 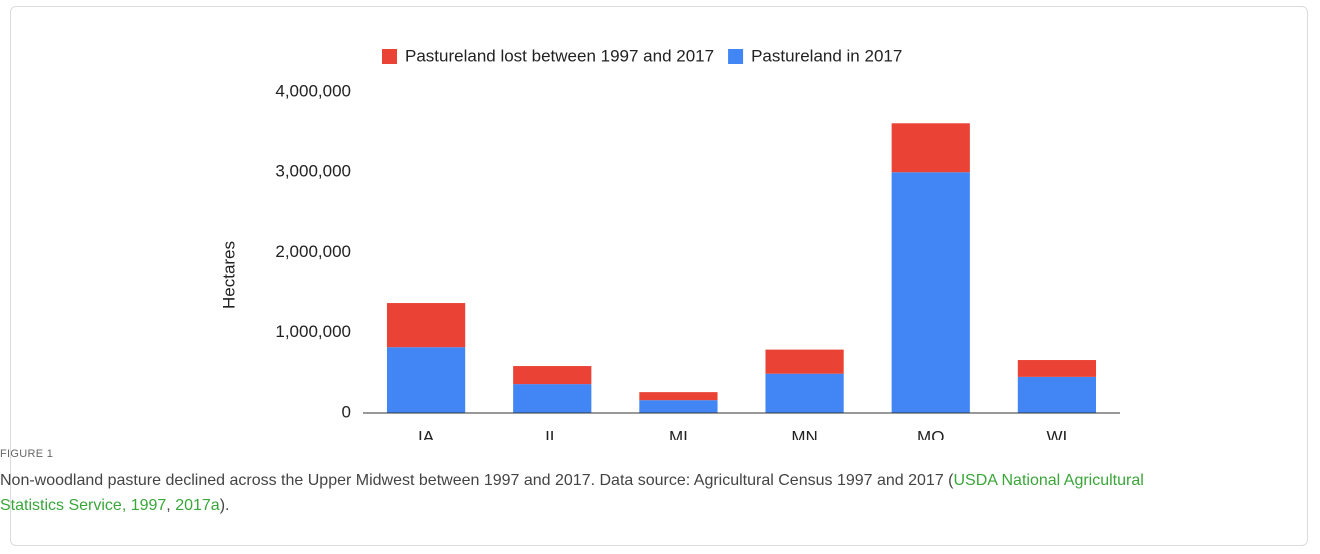 I want to click on x-tick-label: WI, so click(x=1057, y=433).